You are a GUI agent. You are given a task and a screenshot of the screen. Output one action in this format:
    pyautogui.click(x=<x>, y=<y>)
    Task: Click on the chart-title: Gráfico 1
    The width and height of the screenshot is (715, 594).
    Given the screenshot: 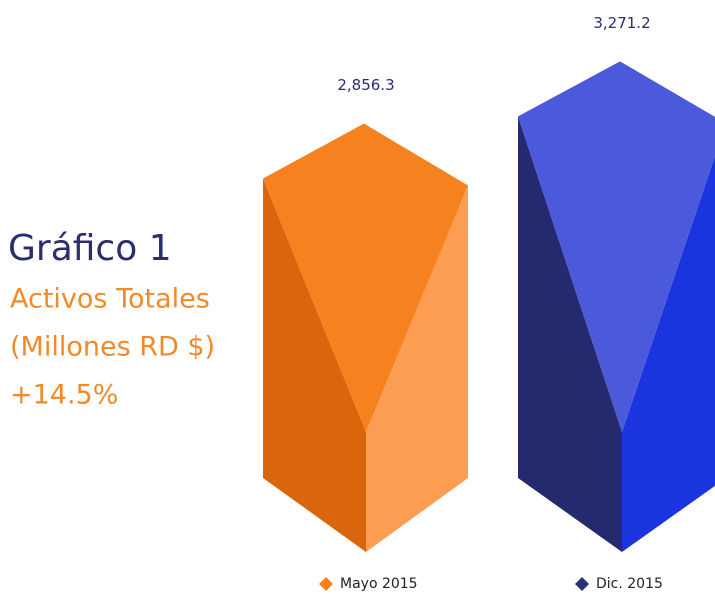 What is the action you would take?
    pyautogui.click(x=90, y=248)
    